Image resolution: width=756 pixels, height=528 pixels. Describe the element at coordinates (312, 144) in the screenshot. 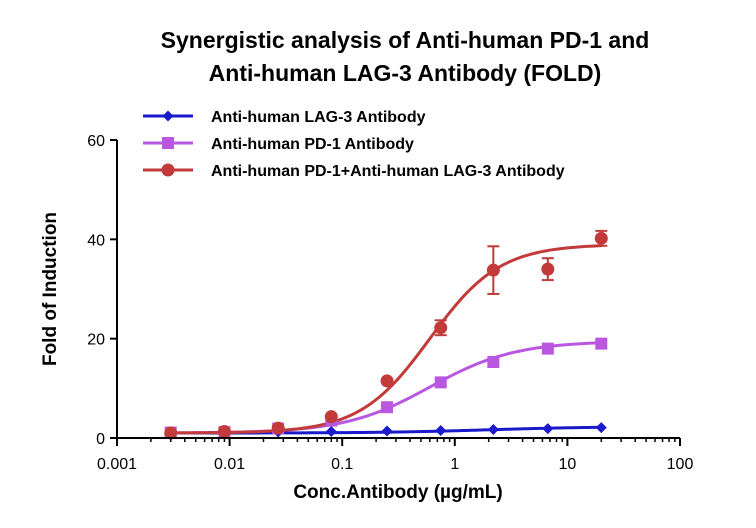

I see `legend-label: Anti-human PD-1 Antibody` at that location.